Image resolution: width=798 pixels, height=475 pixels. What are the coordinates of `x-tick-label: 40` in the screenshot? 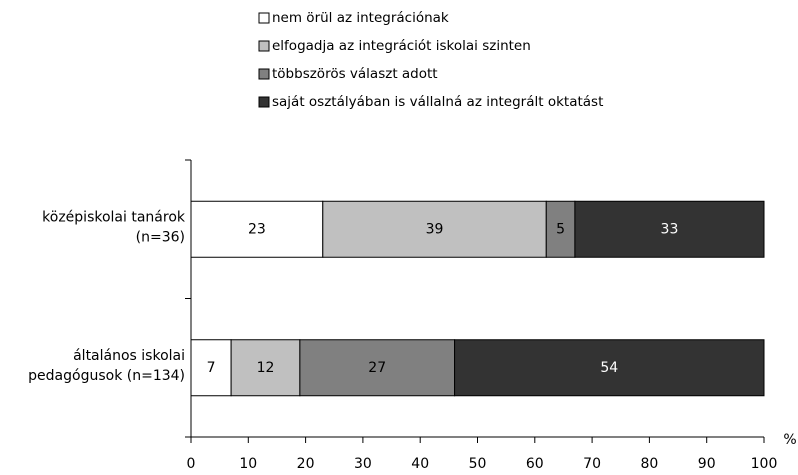 It's located at (420, 464).